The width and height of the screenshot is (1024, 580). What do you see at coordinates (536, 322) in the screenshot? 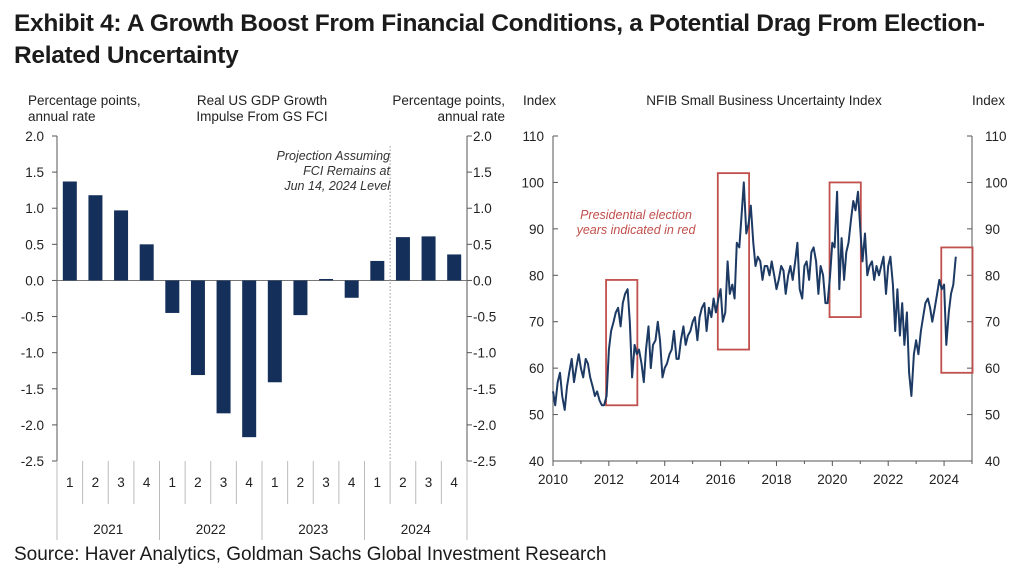
I see `left-y-tick-label: 70` at bounding box center [536, 322].